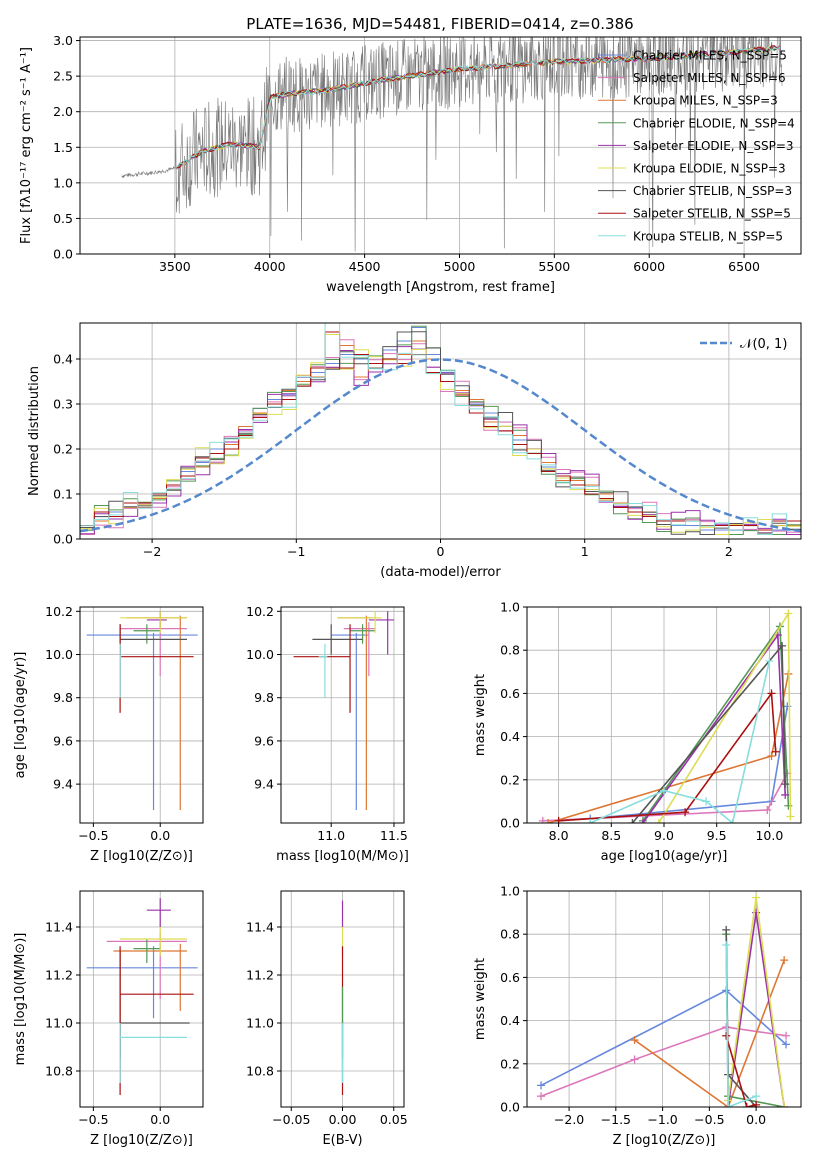 Image resolution: width=819 pixels, height=1170 pixels. What do you see at coordinates (63, 404) in the screenshot?
I see `y-tick-label: 0.3` at bounding box center [63, 404].